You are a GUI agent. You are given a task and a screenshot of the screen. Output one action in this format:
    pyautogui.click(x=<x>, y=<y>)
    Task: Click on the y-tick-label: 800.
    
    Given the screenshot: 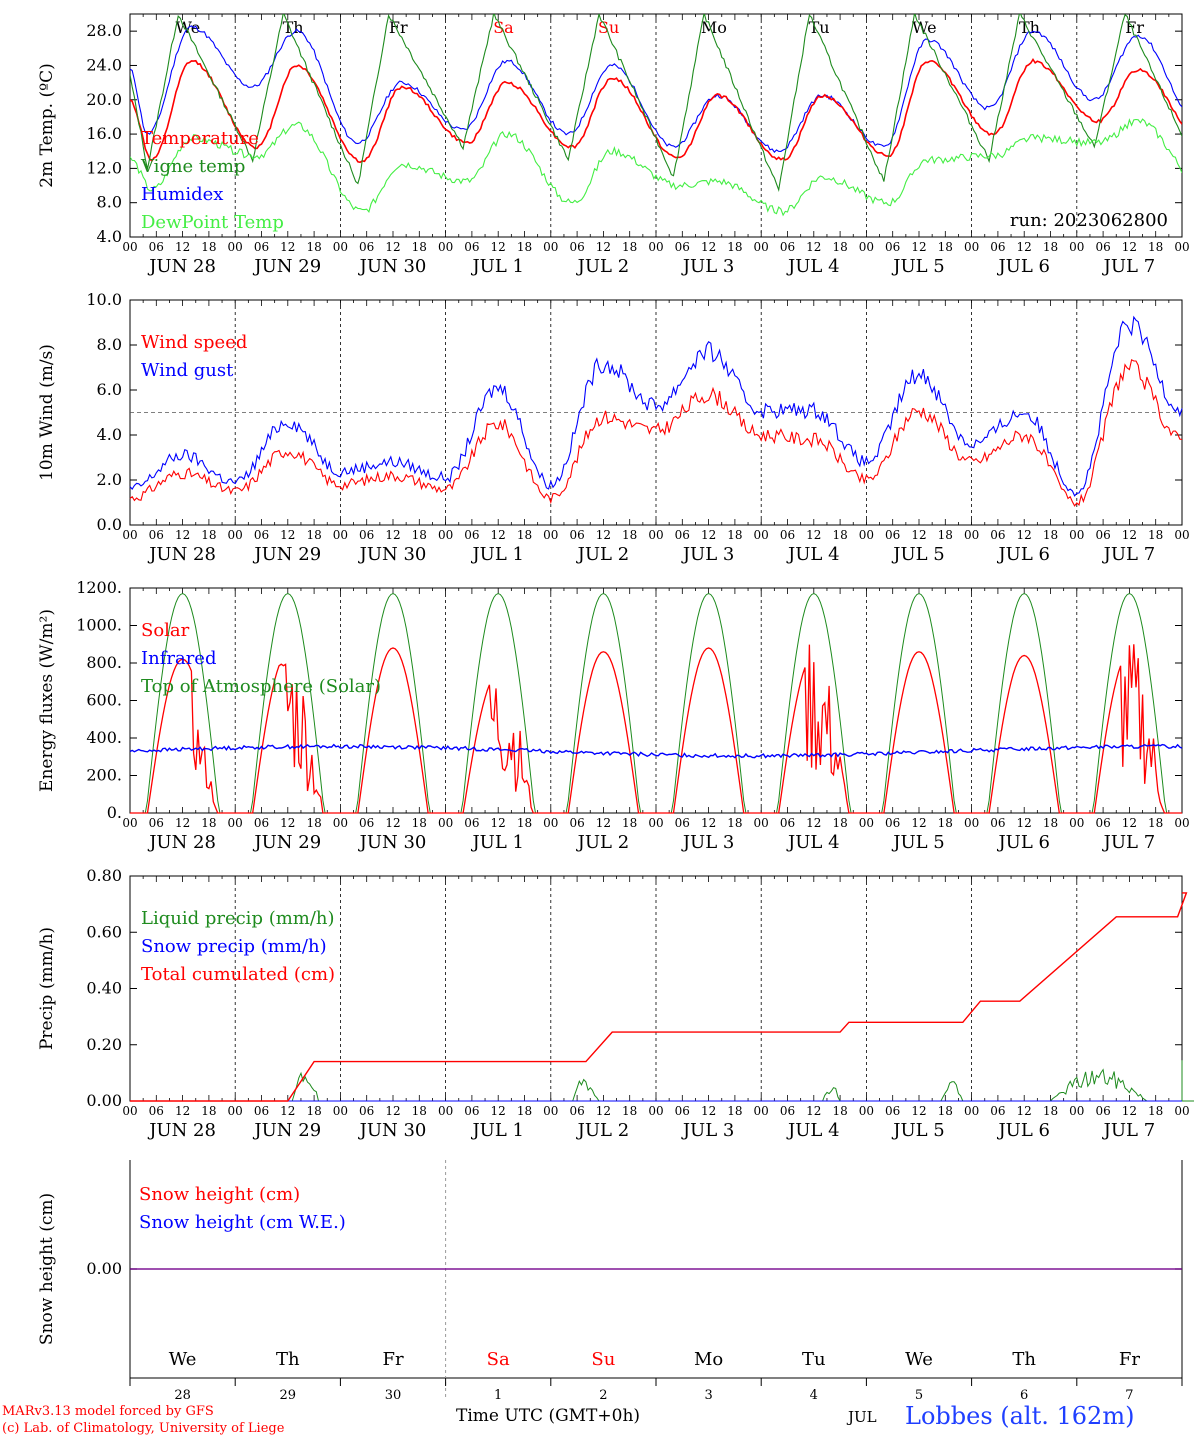 What is the action you would take?
    pyautogui.click(x=104, y=662)
    